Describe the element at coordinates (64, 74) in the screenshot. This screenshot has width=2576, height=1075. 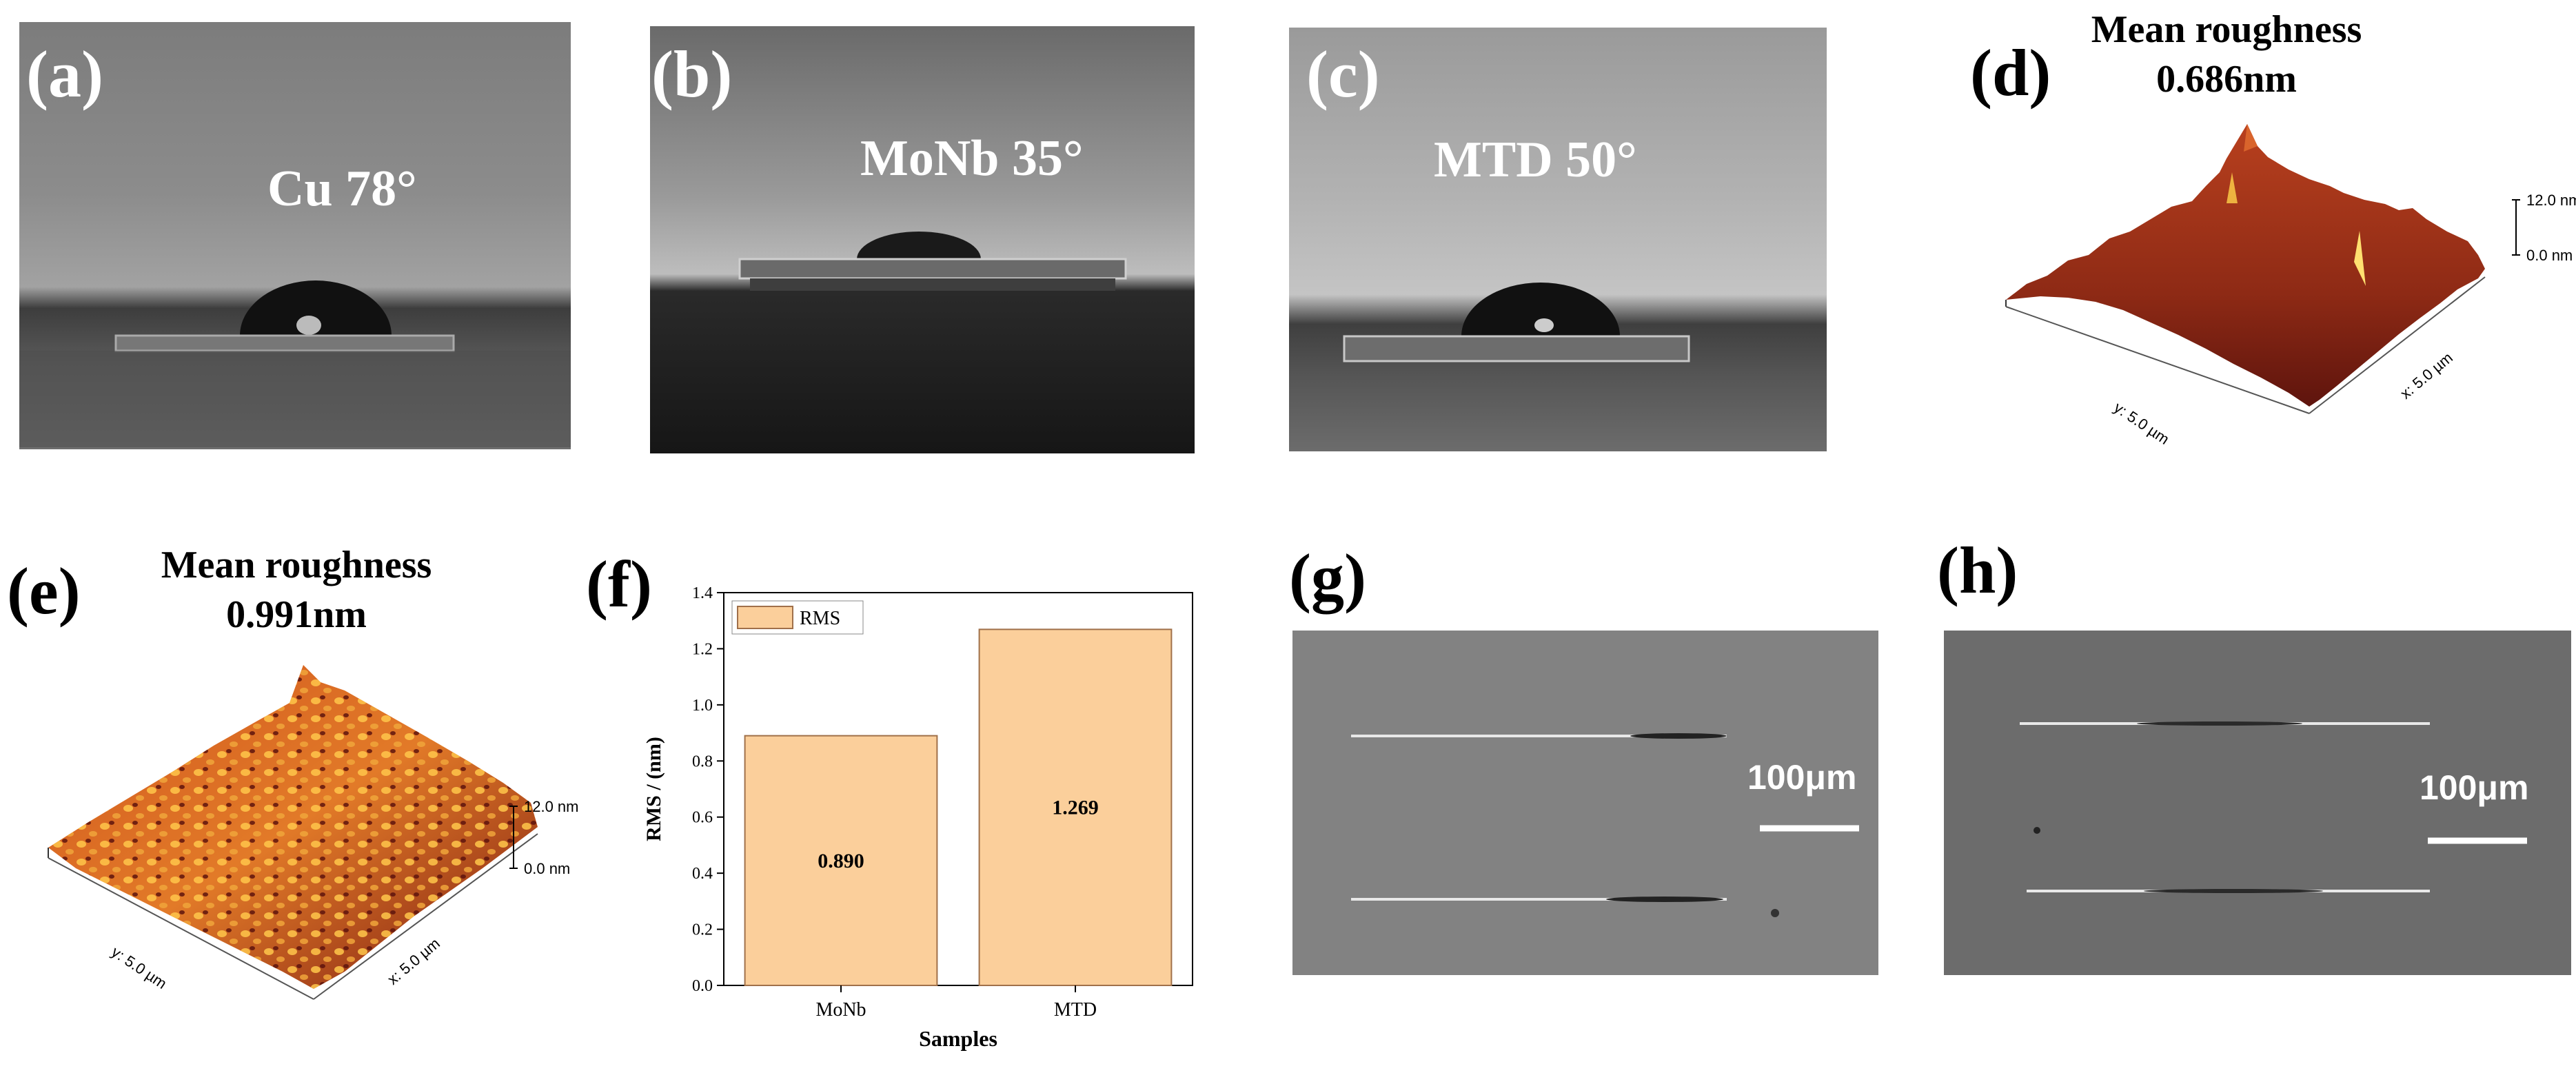
I see `panel-label-a: (a)` at that location.